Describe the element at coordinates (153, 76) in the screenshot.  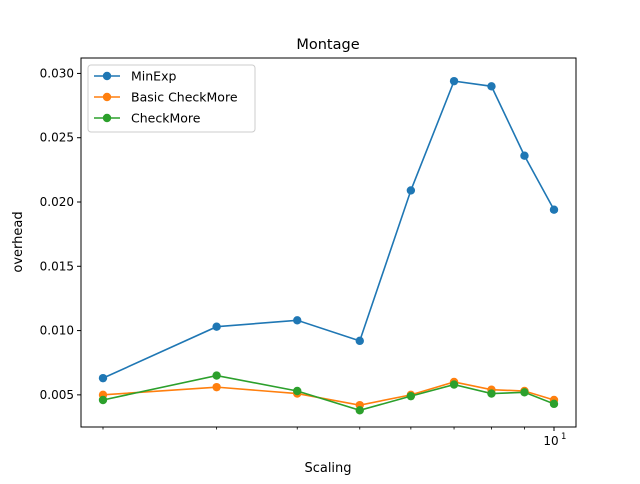
I see `legend-label: MinExp` at that location.